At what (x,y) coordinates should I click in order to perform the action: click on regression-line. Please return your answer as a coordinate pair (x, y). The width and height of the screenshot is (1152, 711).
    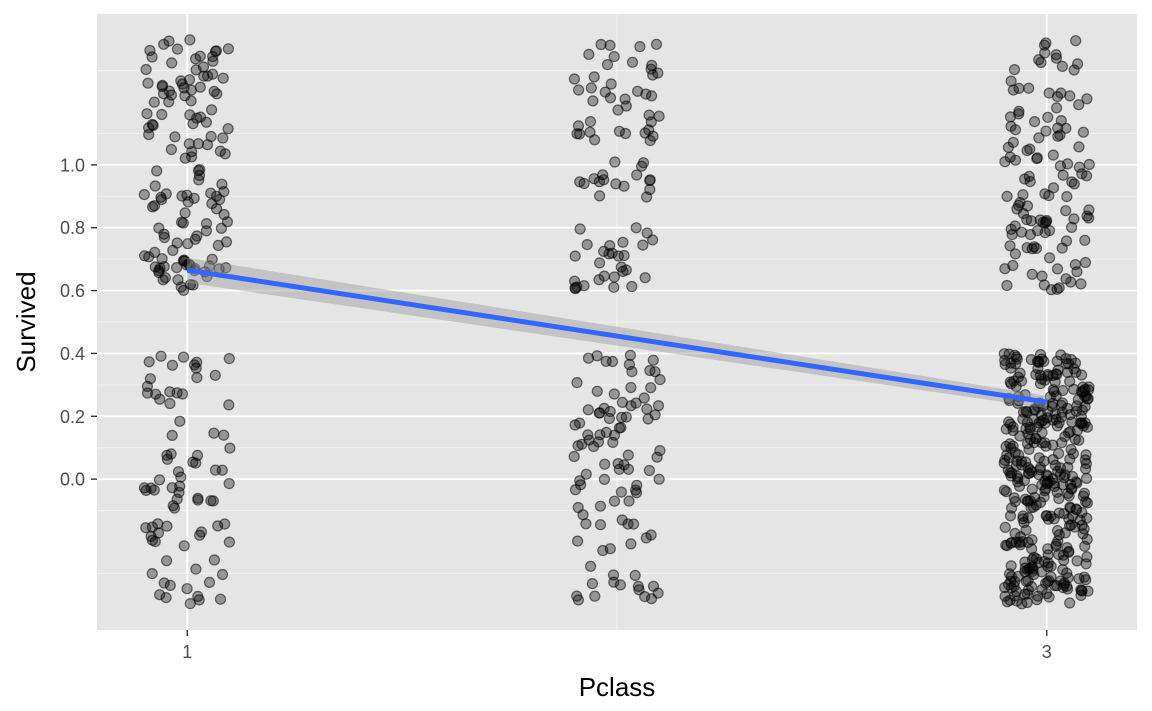
    Looking at the image, I should click on (617, 336).